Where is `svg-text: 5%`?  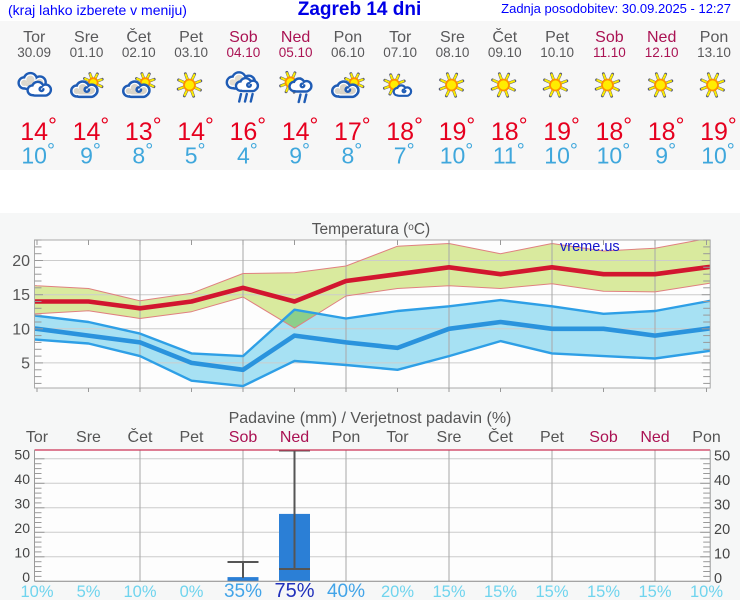
svg-text: 5% is located at coordinates (89, 591).